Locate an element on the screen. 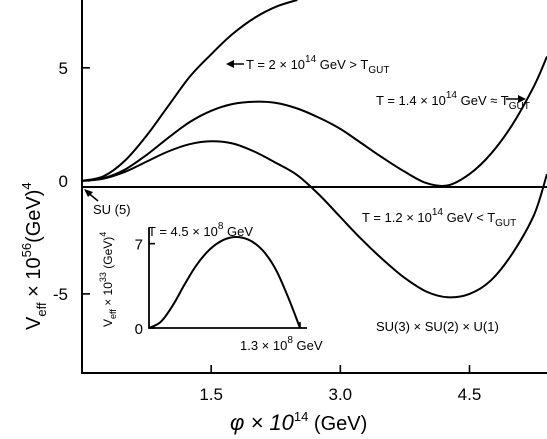  svg-text: T = 1.2 × 1014 GeV < TGUT is located at coordinates (439, 218).